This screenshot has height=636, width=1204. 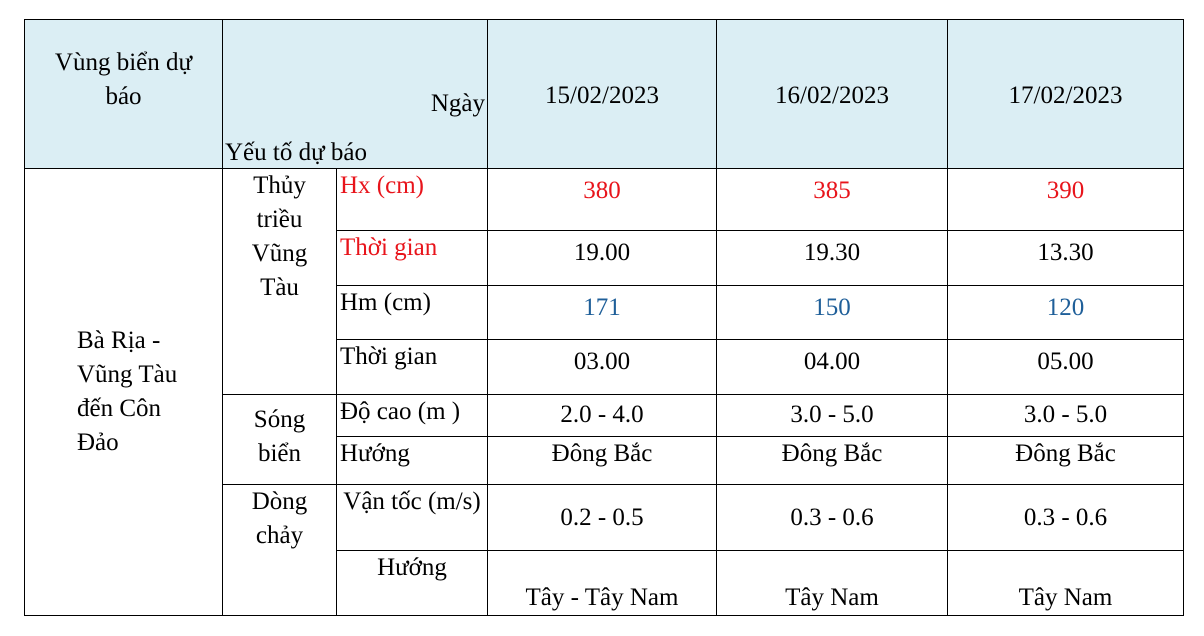 What do you see at coordinates (1065, 190) in the screenshot?
I see `value: 390` at bounding box center [1065, 190].